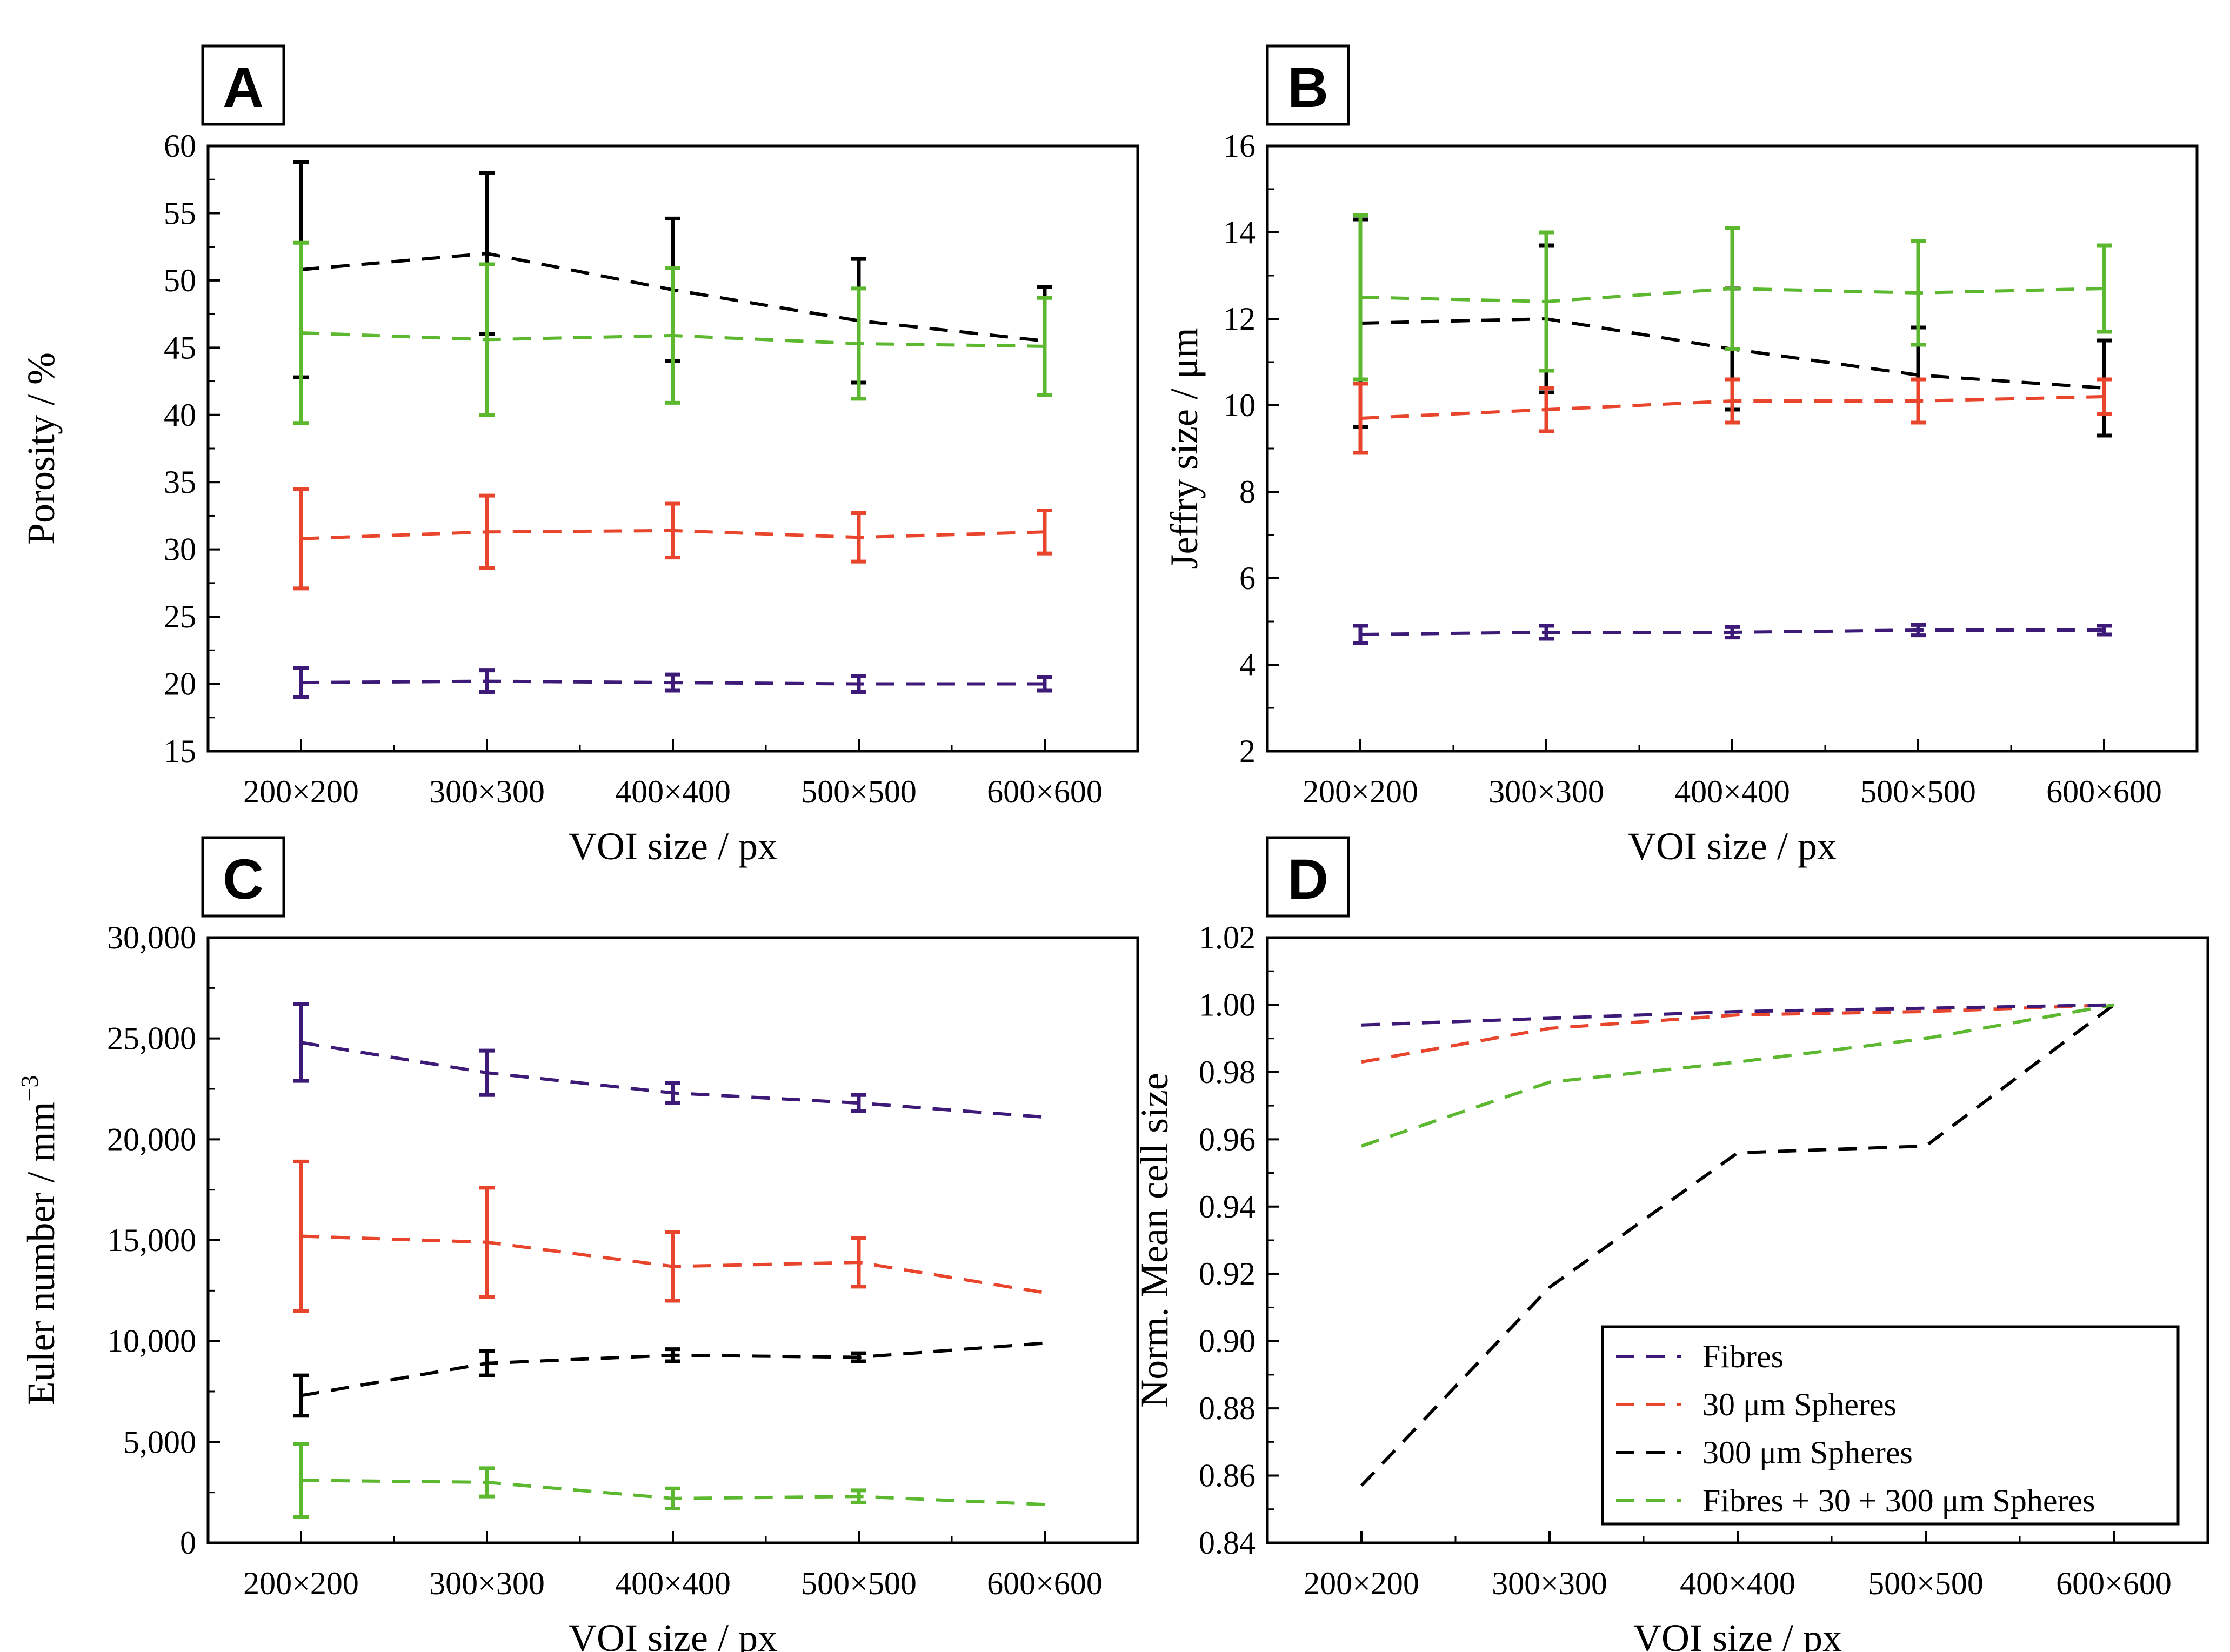 This screenshot has width=2230, height=1652. I want to click on panel-c-ylabel-group: Euler number / mm−3, so click(39, 1240).